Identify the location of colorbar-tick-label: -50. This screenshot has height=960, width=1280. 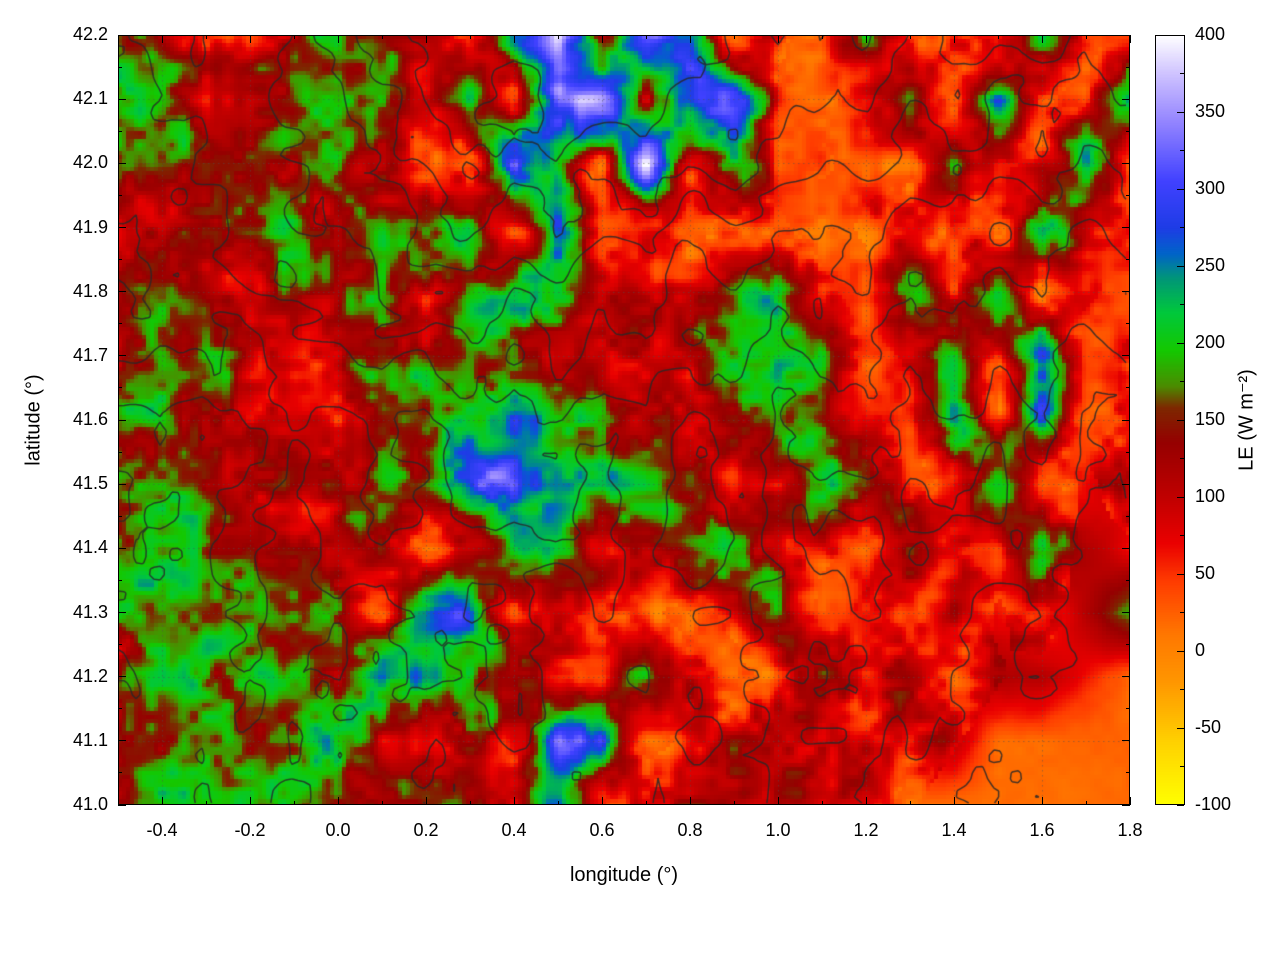
(1208, 727).